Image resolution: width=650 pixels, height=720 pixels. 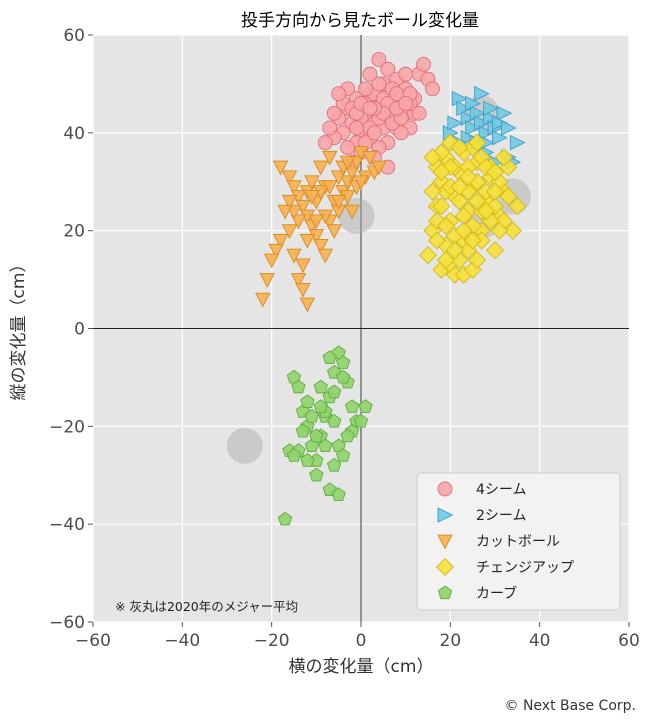 I want to click on legend-label: カットボール, so click(x=518, y=542).